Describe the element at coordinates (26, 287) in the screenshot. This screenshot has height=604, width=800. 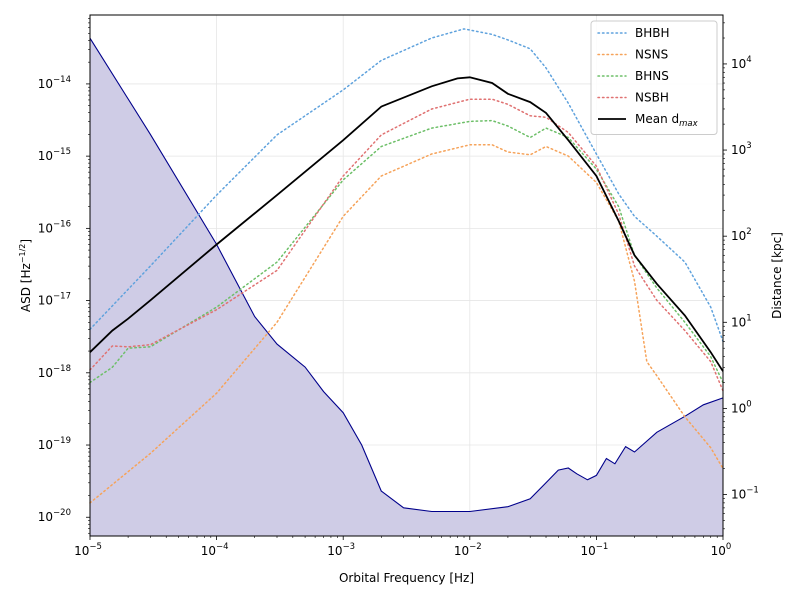
I see `left-y-axis-label-main: ASD [Hz` at that location.